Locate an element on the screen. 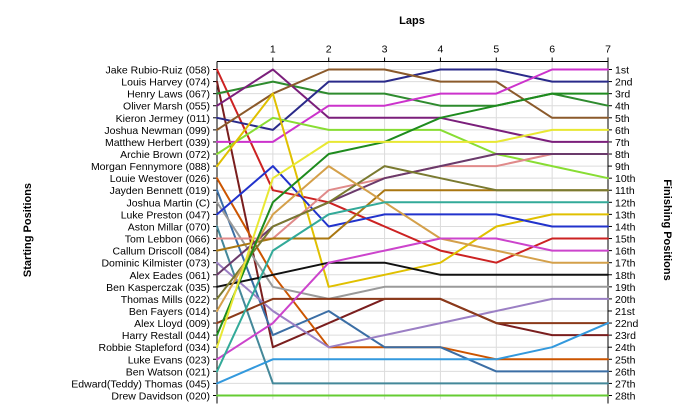 This screenshot has height=420, width=700. finishing-position-label: 1st is located at coordinates (622, 71).